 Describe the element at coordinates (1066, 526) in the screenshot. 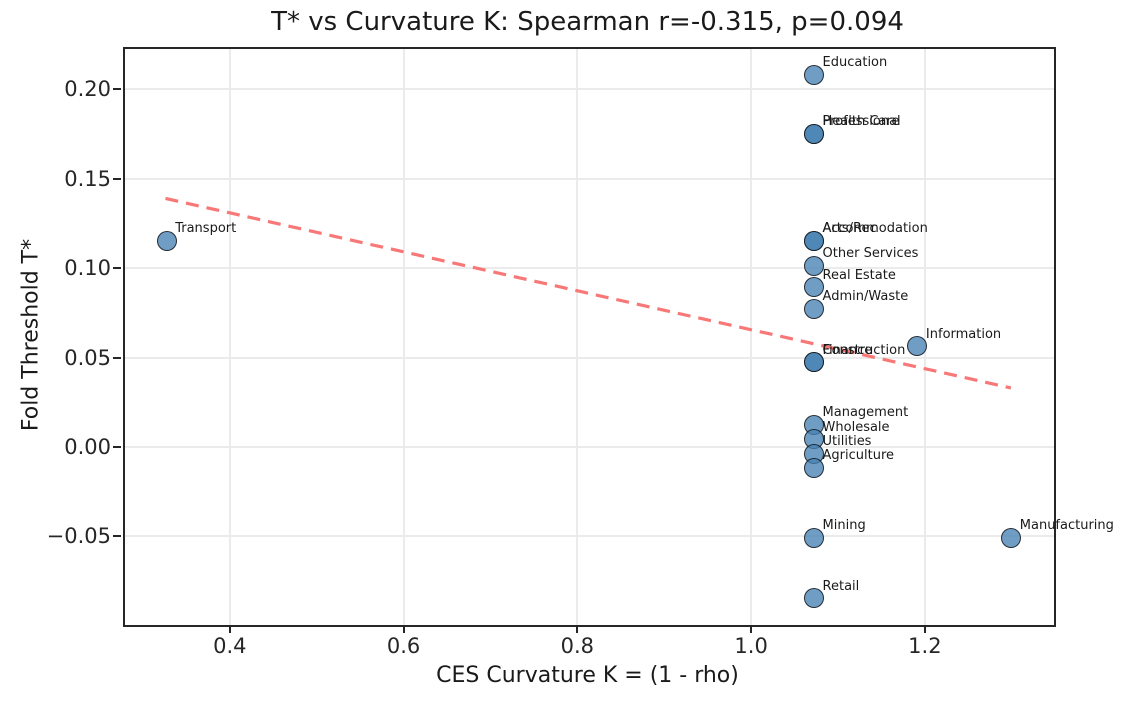

I see `data-point-label: Manufacturing` at that location.